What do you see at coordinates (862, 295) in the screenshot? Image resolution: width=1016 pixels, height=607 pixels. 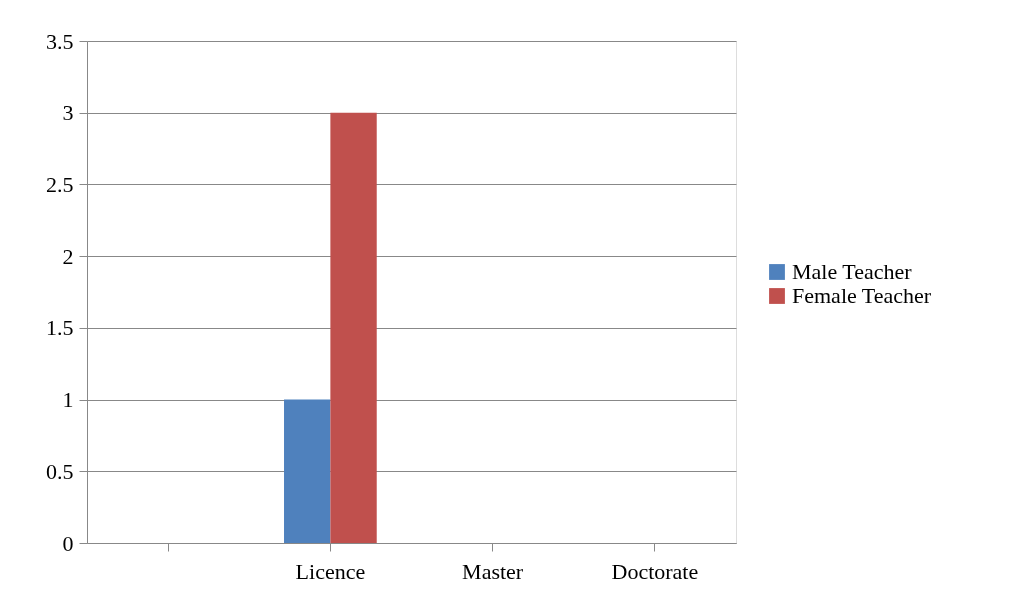 I see `legend-label: Female Teacher` at bounding box center [862, 295].